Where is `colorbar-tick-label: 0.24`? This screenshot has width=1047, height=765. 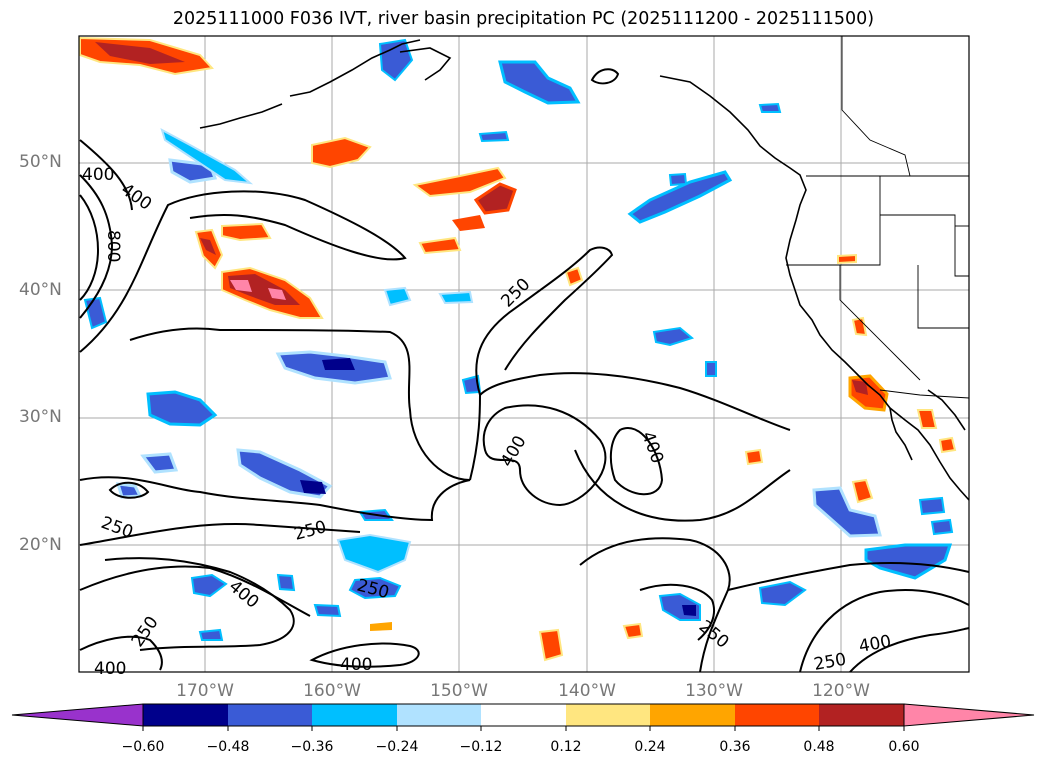 colorbar-tick-label: 0.24 is located at coordinates (650, 747).